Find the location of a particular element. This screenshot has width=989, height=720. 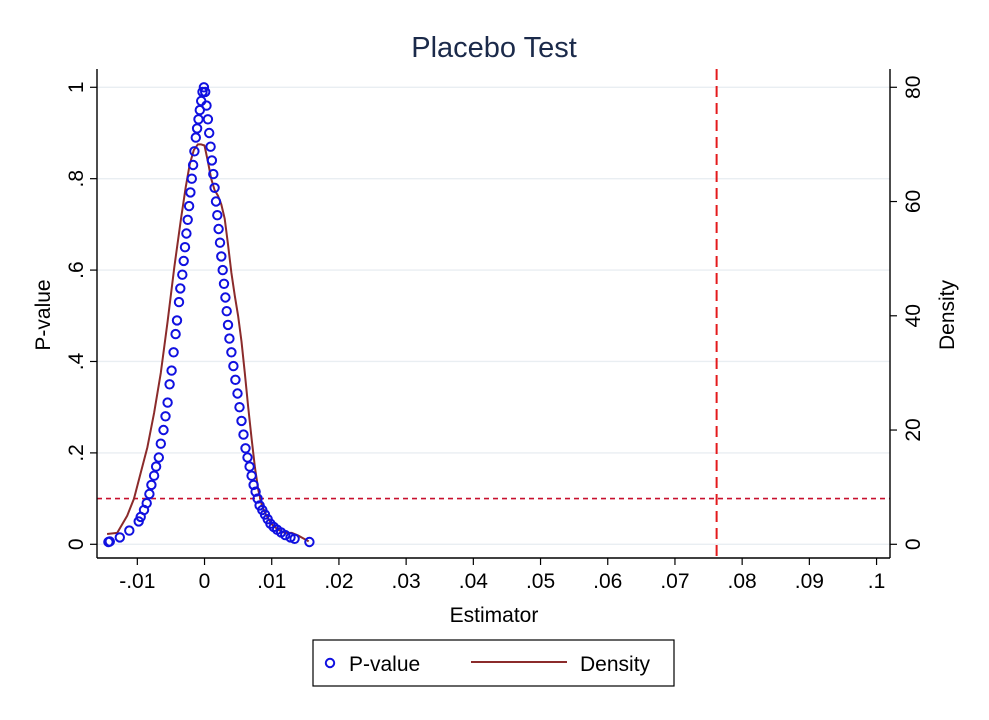

legend: P-value Density is located at coordinates (493, 663).